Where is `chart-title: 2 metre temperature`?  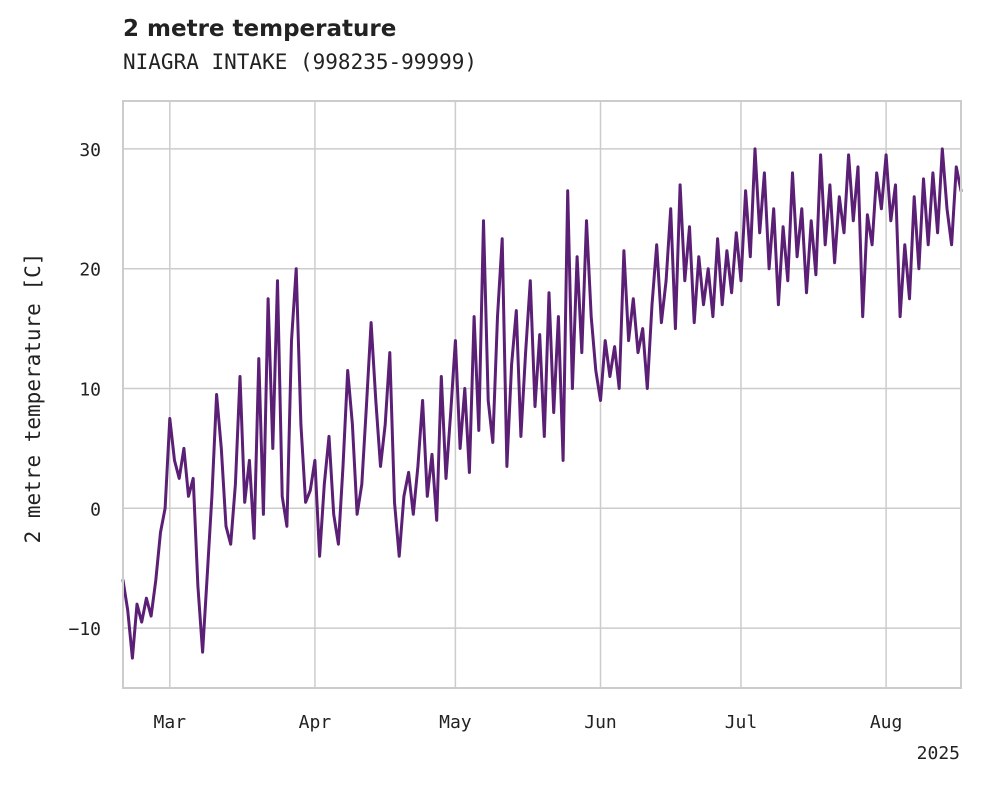 chart-title: 2 metre temperature is located at coordinates (260, 29).